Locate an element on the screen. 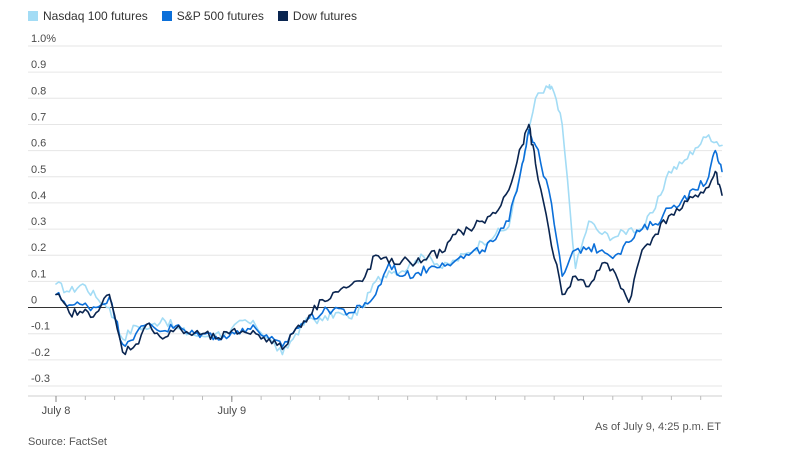 The width and height of the screenshot is (797, 455). legend-swatch-nasdaq is located at coordinates (33, 16).